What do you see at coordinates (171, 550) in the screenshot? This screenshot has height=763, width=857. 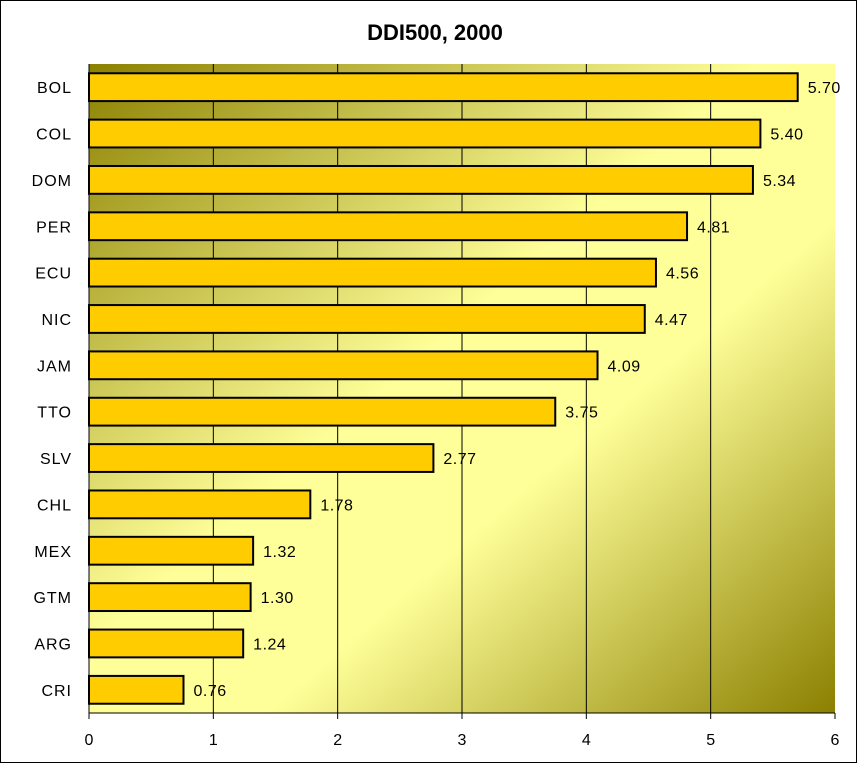 I see `bar-mex` at bounding box center [171, 550].